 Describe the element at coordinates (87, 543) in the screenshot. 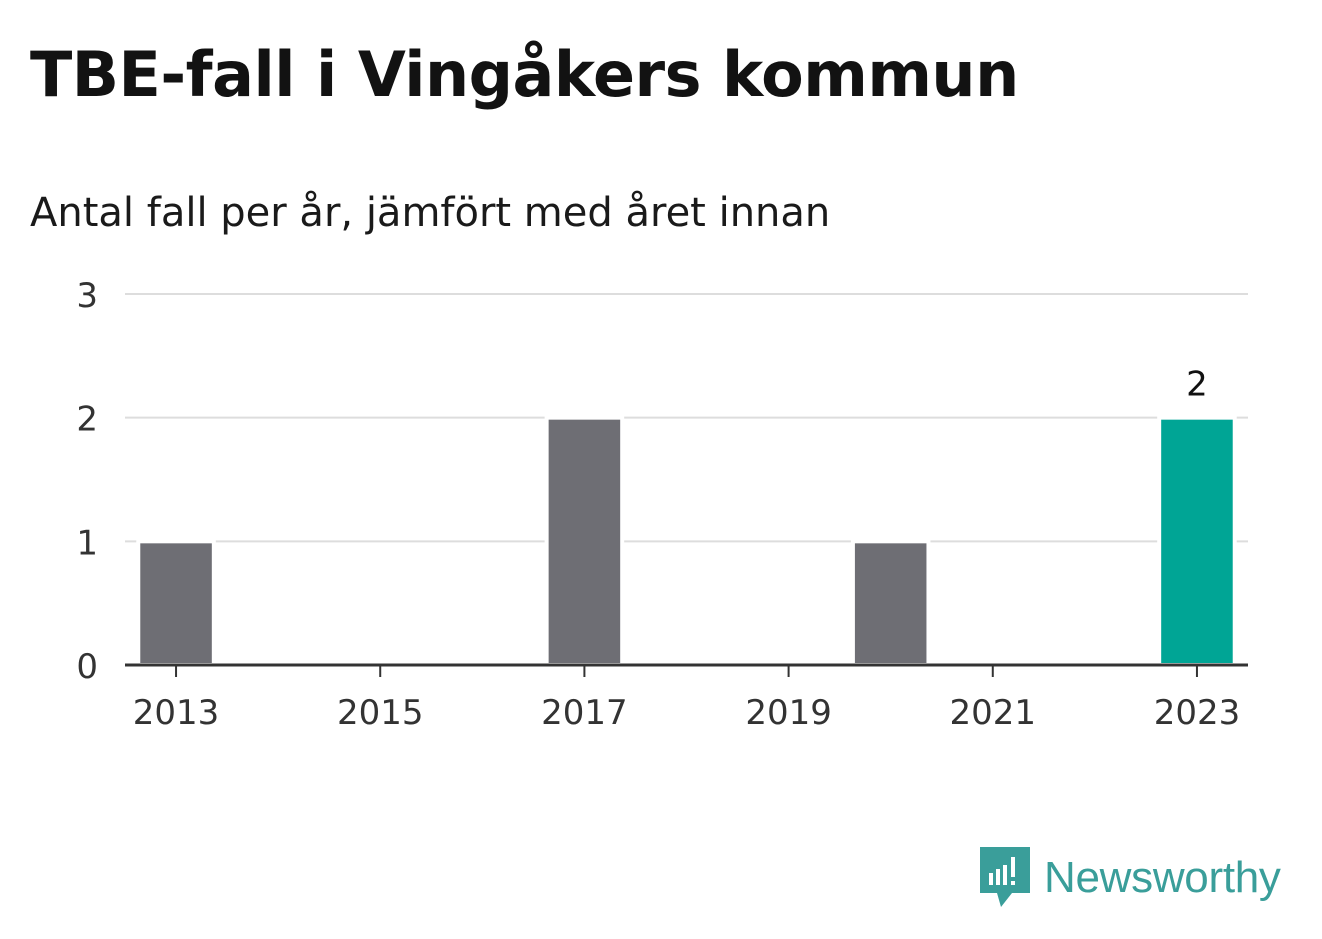

I see `y-tick-label: 1` at that location.